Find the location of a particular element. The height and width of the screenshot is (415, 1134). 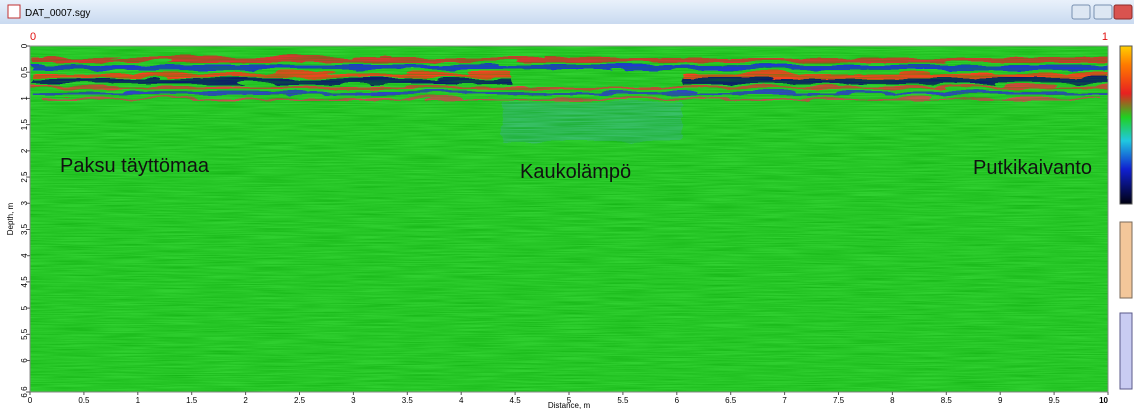

x-tick-label: 9 is located at coordinates (1000, 400).